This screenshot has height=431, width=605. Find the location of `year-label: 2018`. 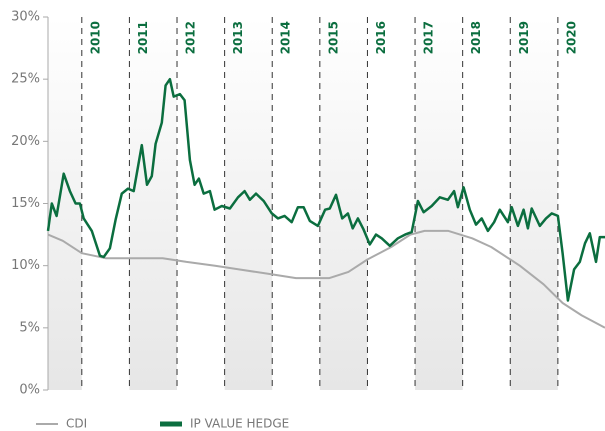

year-label: 2018 is located at coordinates (476, 37).